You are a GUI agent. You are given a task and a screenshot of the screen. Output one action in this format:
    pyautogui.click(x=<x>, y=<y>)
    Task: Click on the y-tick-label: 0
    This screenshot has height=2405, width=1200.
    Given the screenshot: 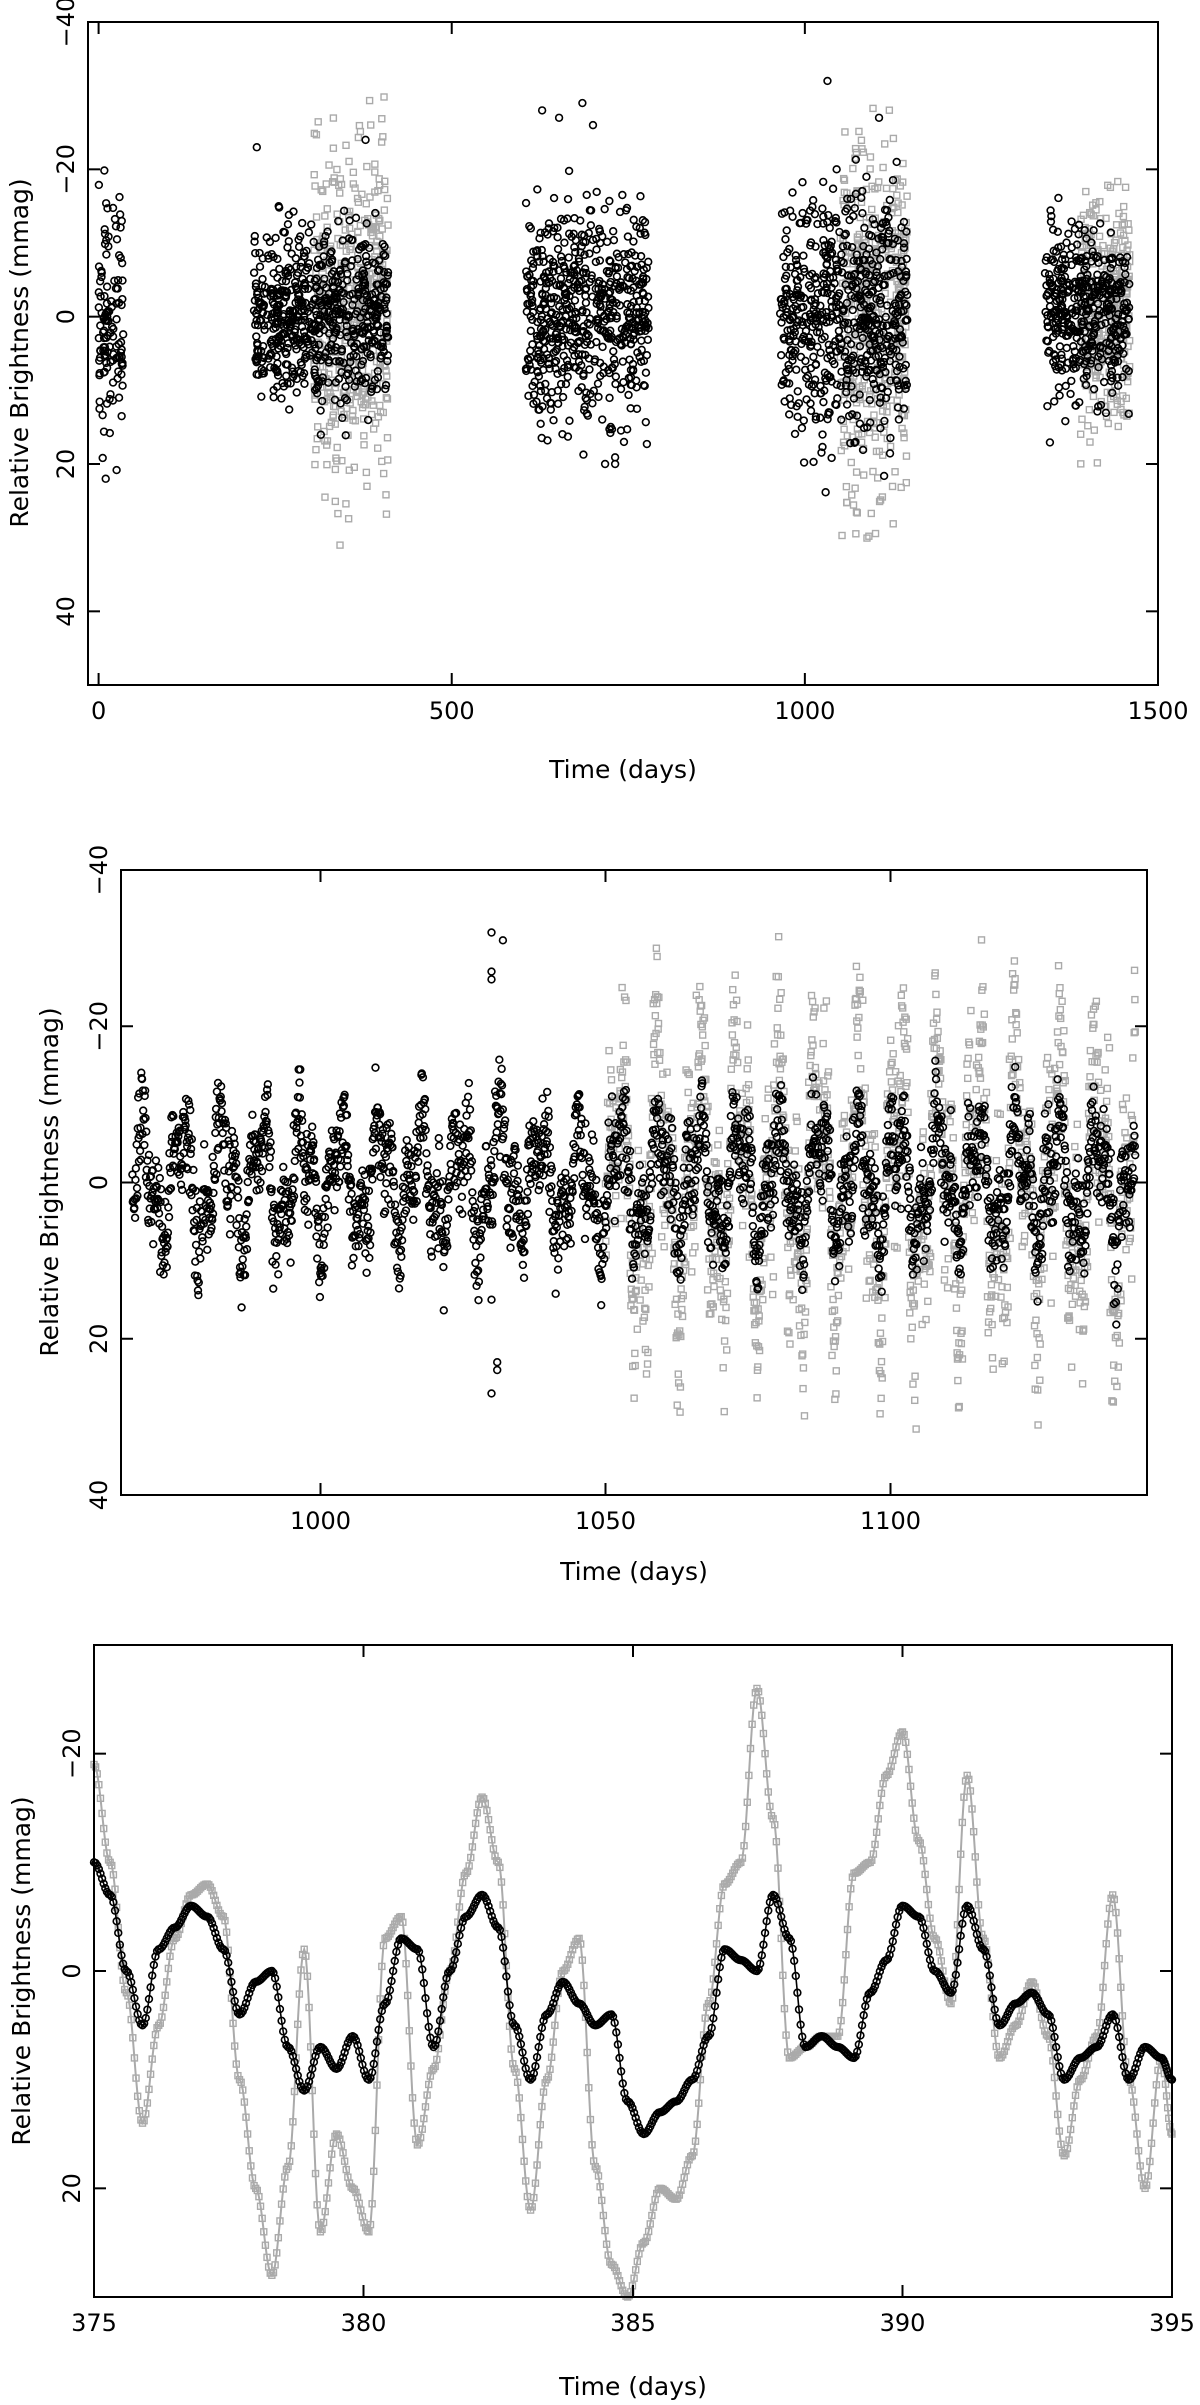 What is the action you would take?
    pyautogui.click(x=66, y=316)
    